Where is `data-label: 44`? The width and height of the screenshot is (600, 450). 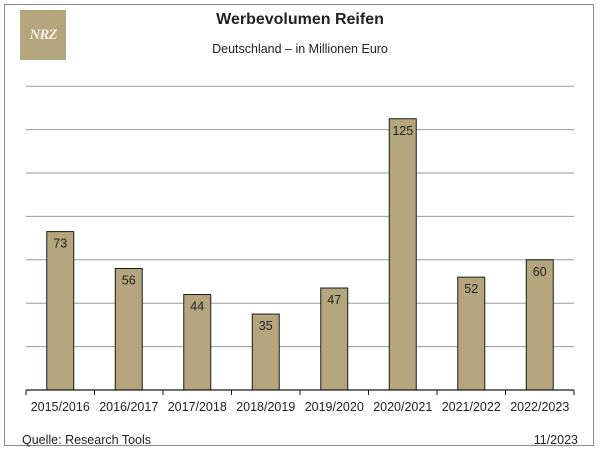
data-label: 44 is located at coordinates (197, 307).